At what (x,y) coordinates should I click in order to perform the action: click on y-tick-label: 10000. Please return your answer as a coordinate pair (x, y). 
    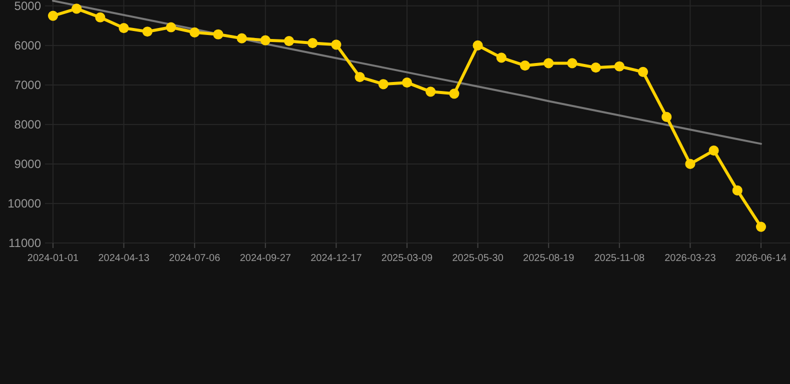
    Looking at the image, I should click on (25, 203).